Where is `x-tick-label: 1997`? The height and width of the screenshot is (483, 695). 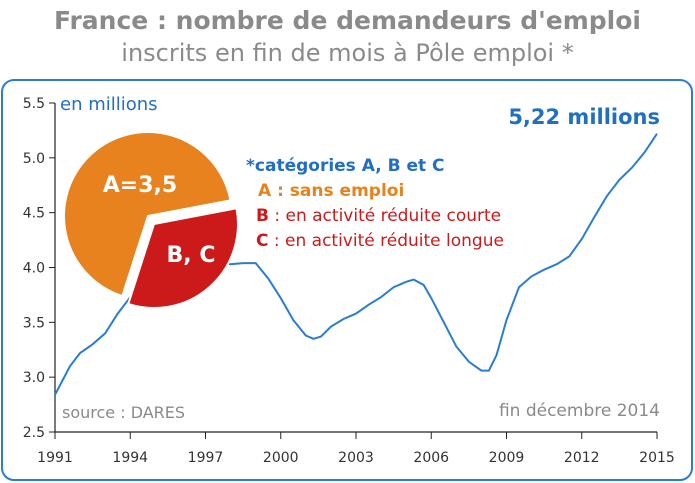
x-tick-label: 1997 is located at coordinates (206, 458).